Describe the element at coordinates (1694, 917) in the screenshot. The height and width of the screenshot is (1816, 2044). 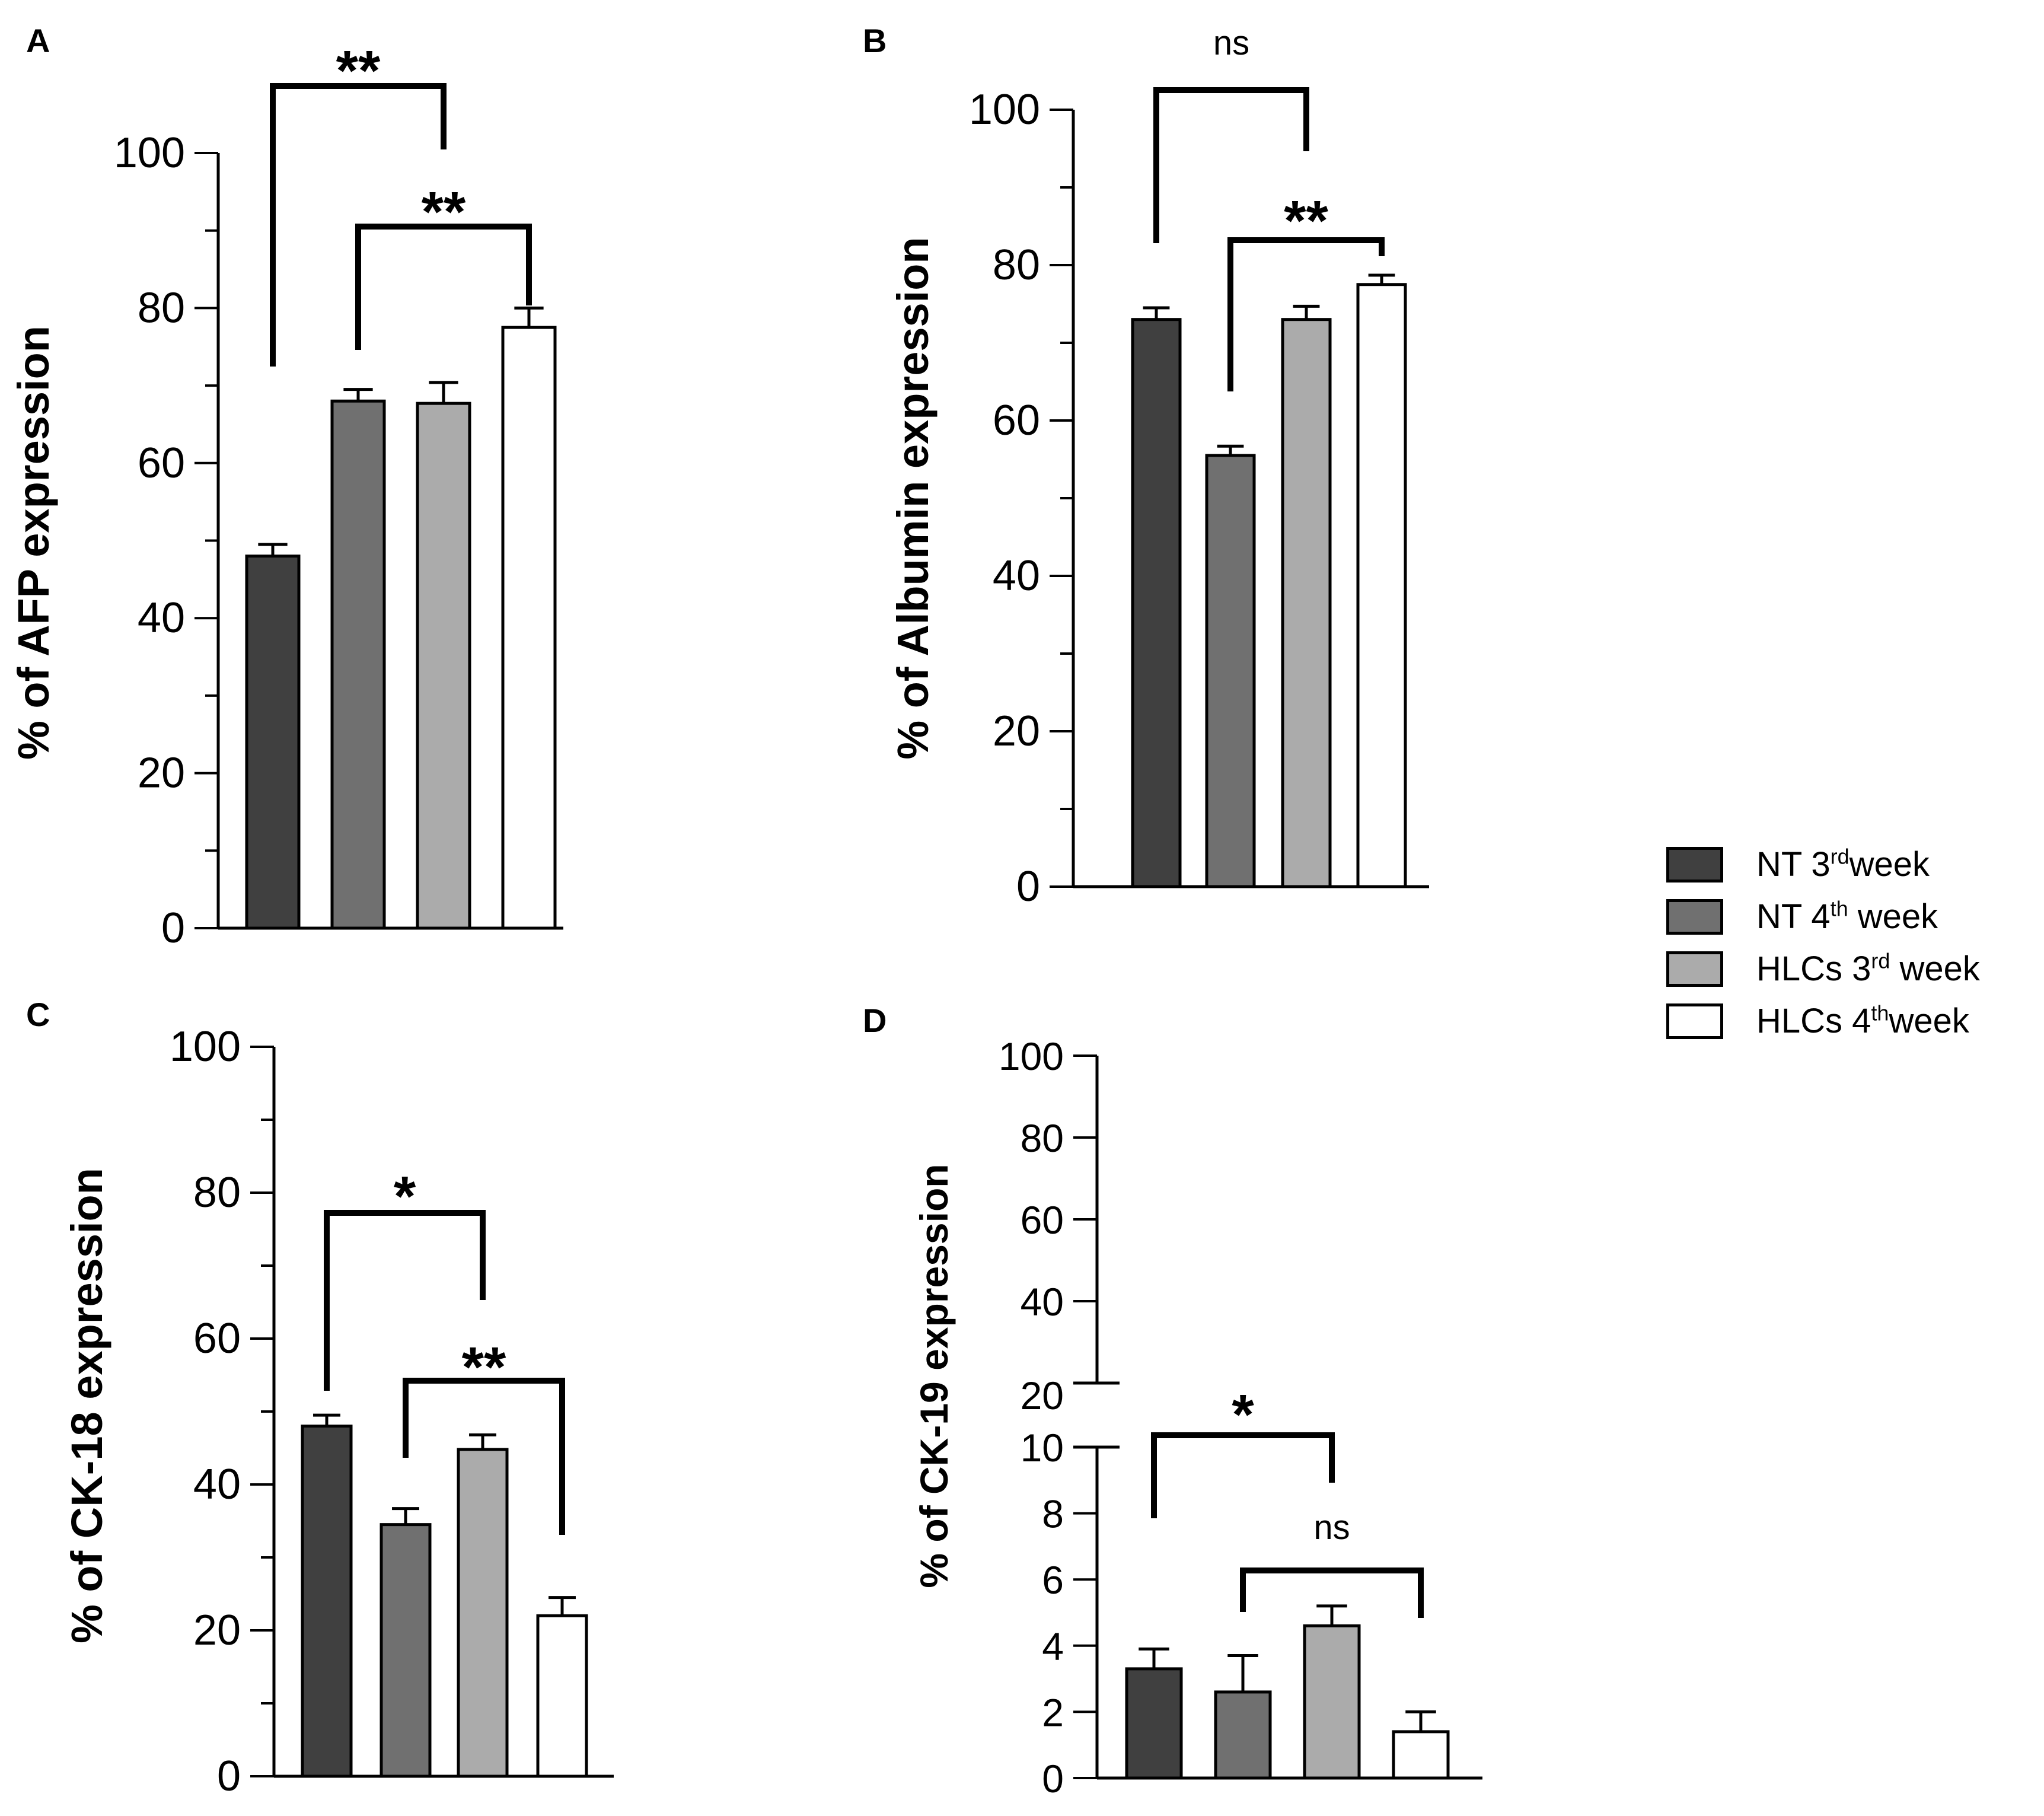
I see `legend-swatch-nt-4th` at that location.